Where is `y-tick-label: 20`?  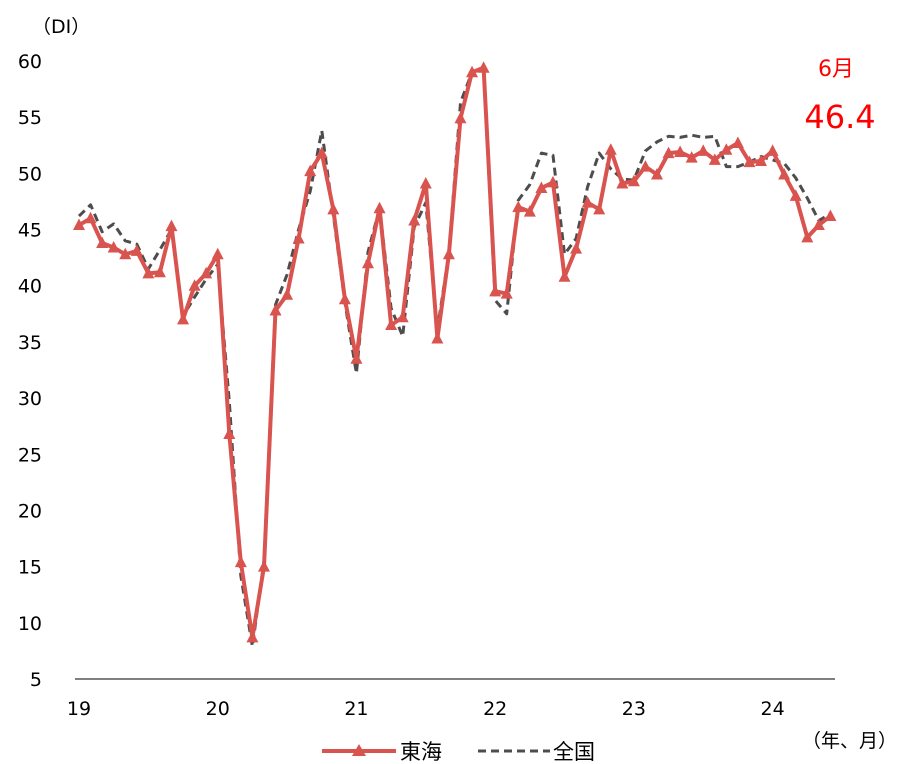 y-tick-label: 20 is located at coordinates (30, 511).